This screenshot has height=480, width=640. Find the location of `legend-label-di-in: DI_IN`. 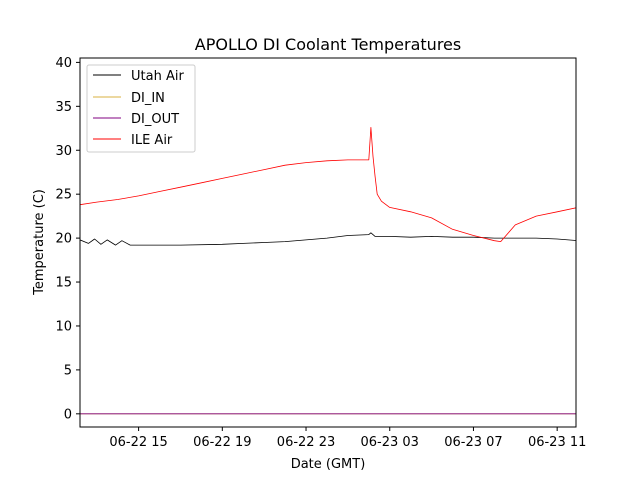

legend-label-di-in: DI_IN is located at coordinates (148, 98).